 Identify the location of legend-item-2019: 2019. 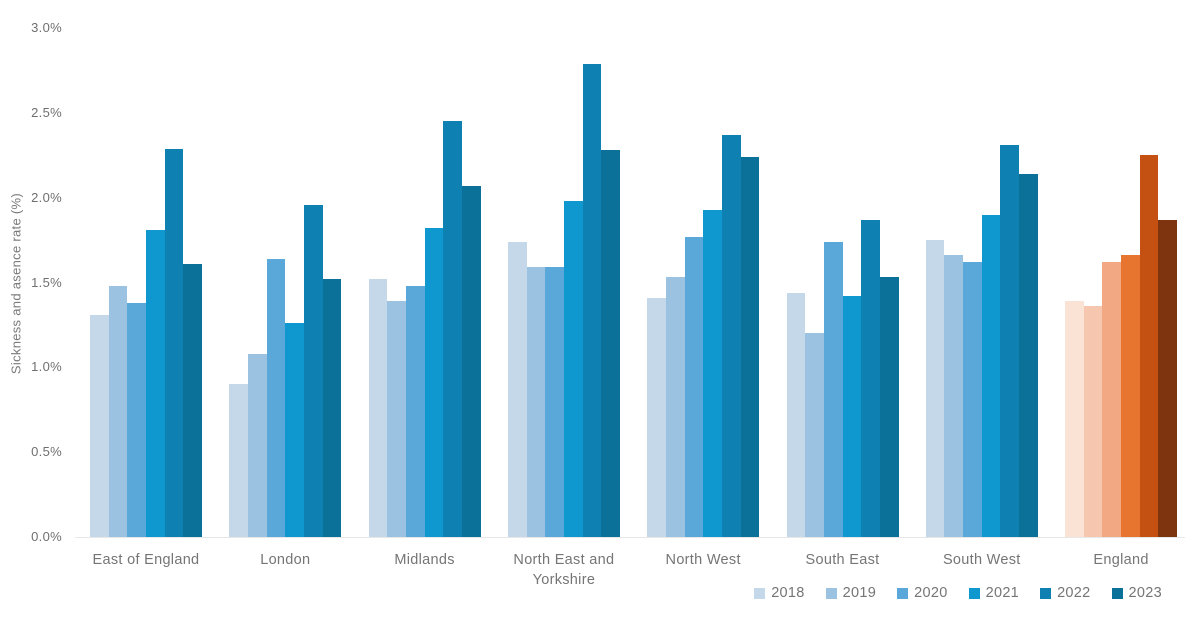
(851, 593).